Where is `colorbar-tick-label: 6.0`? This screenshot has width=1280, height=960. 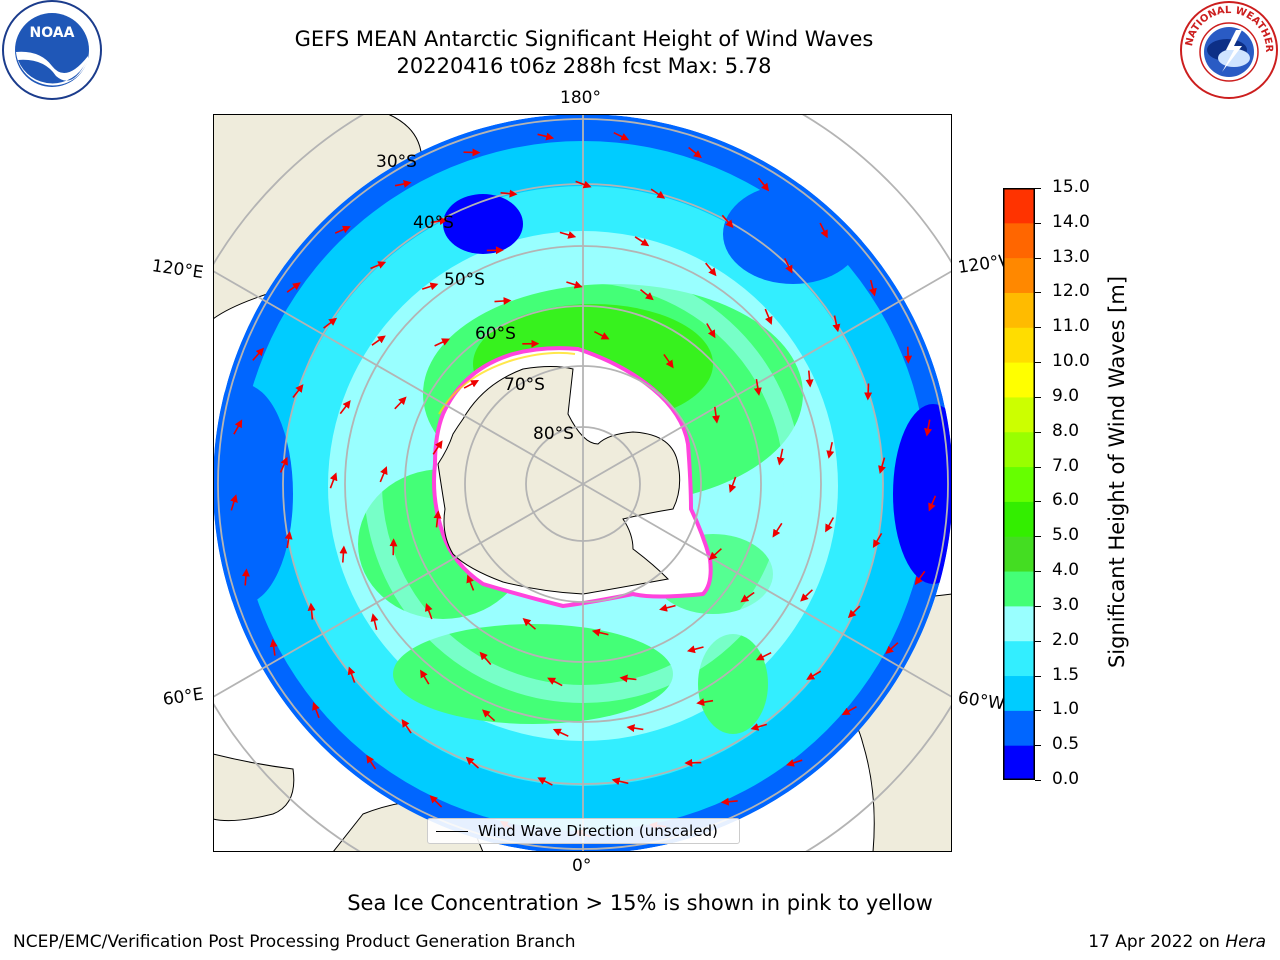
colorbar-tick-label: 6.0 is located at coordinates (1065, 500).